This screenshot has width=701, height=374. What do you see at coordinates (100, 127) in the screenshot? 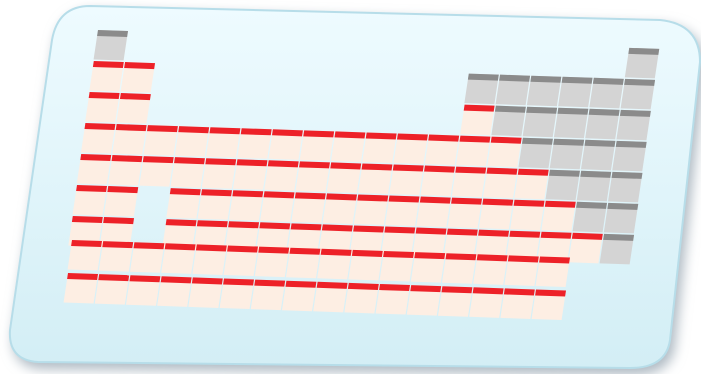
I see `element-cell-p4-g1-stripe` at bounding box center [100, 127].